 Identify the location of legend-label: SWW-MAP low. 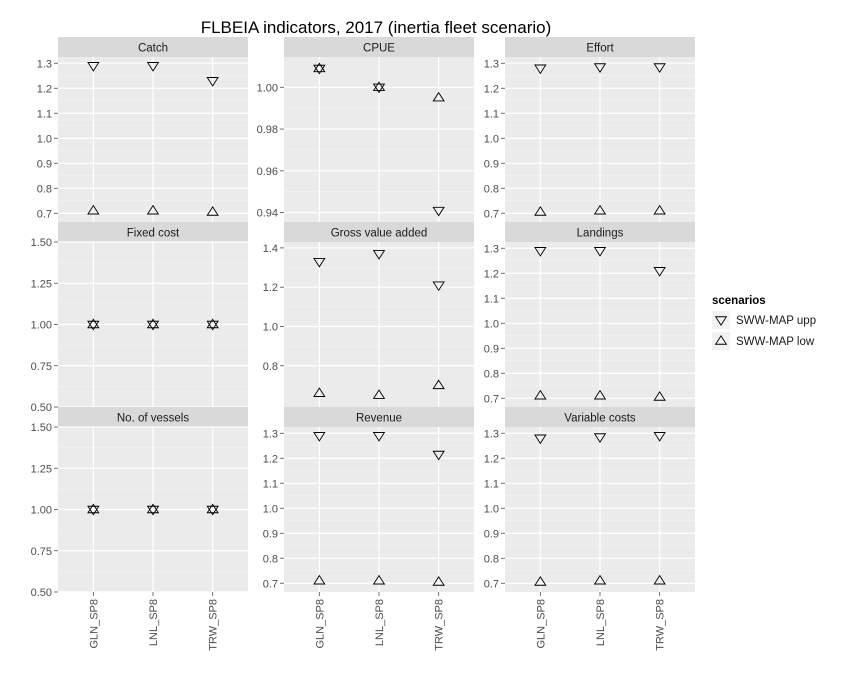
(775, 342).